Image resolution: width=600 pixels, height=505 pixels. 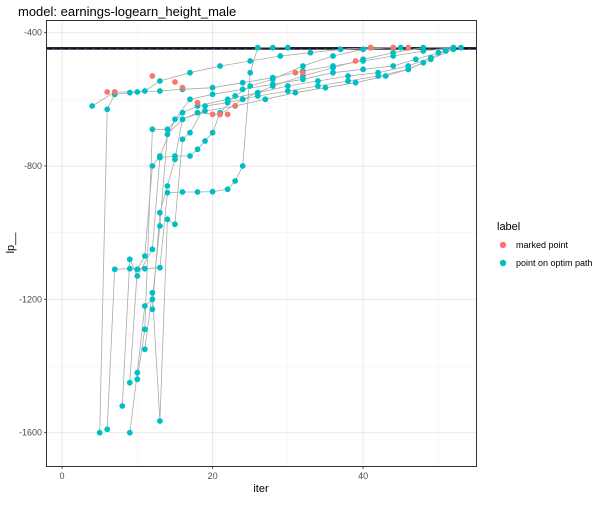 What do you see at coordinates (127, 11) in the screenshot?
I see `chart-title: model: earnings-logearn_height_male` at bounding box center [127, 11].